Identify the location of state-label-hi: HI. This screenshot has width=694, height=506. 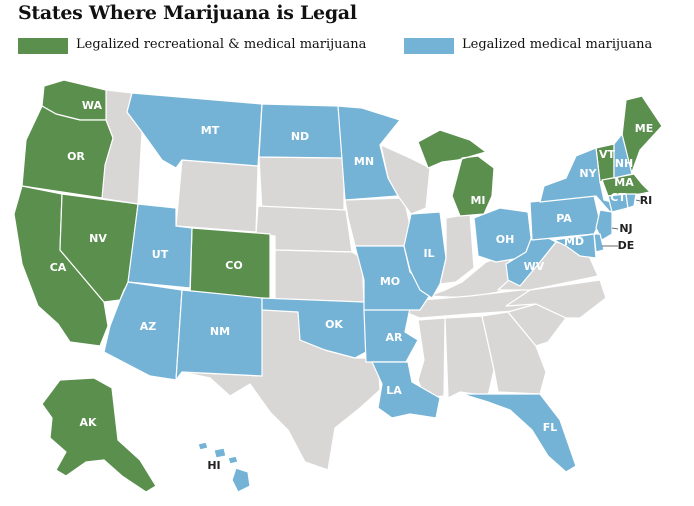
(213, 465).